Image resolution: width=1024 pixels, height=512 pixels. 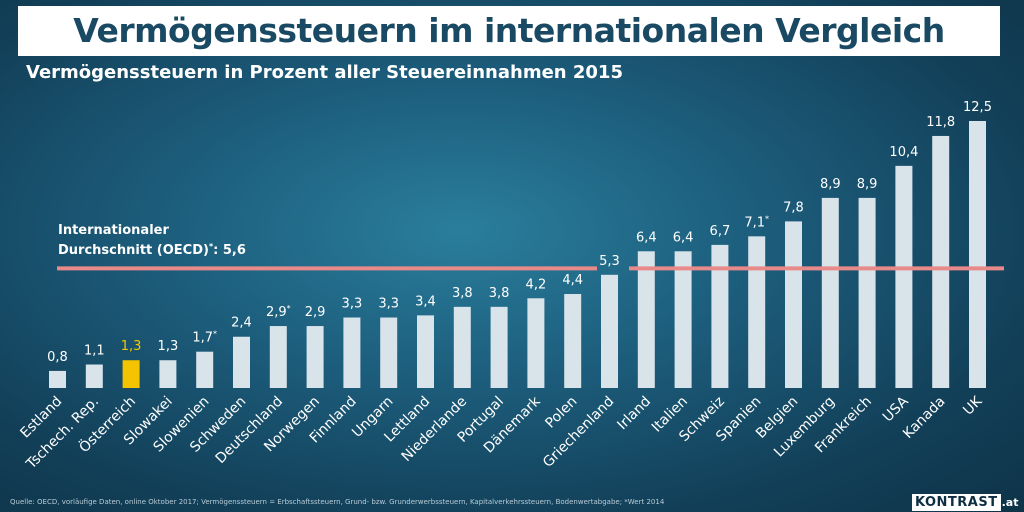 What do you see at coordinates (973, 406) in the screenshot?
I see `category-label: UK` at bounding box center [973, 406].